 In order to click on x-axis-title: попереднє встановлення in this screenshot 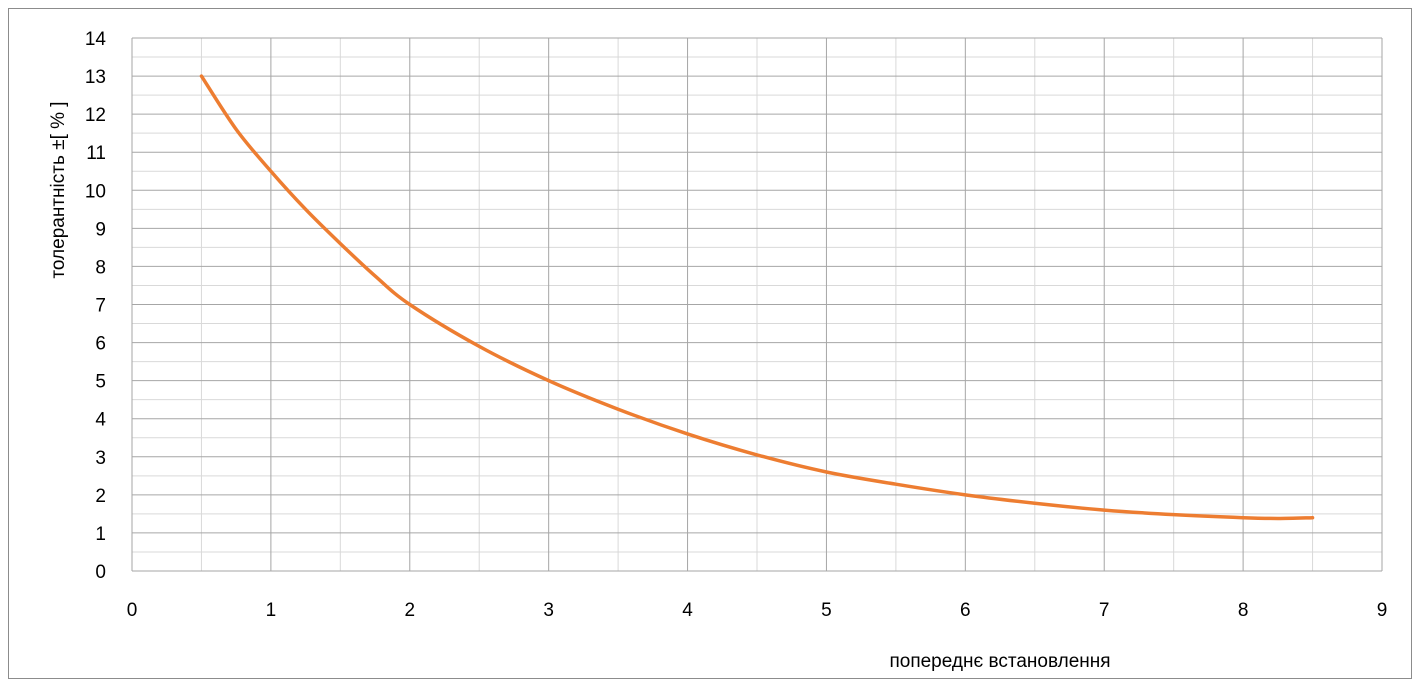, I will do `click(999, 661)`.